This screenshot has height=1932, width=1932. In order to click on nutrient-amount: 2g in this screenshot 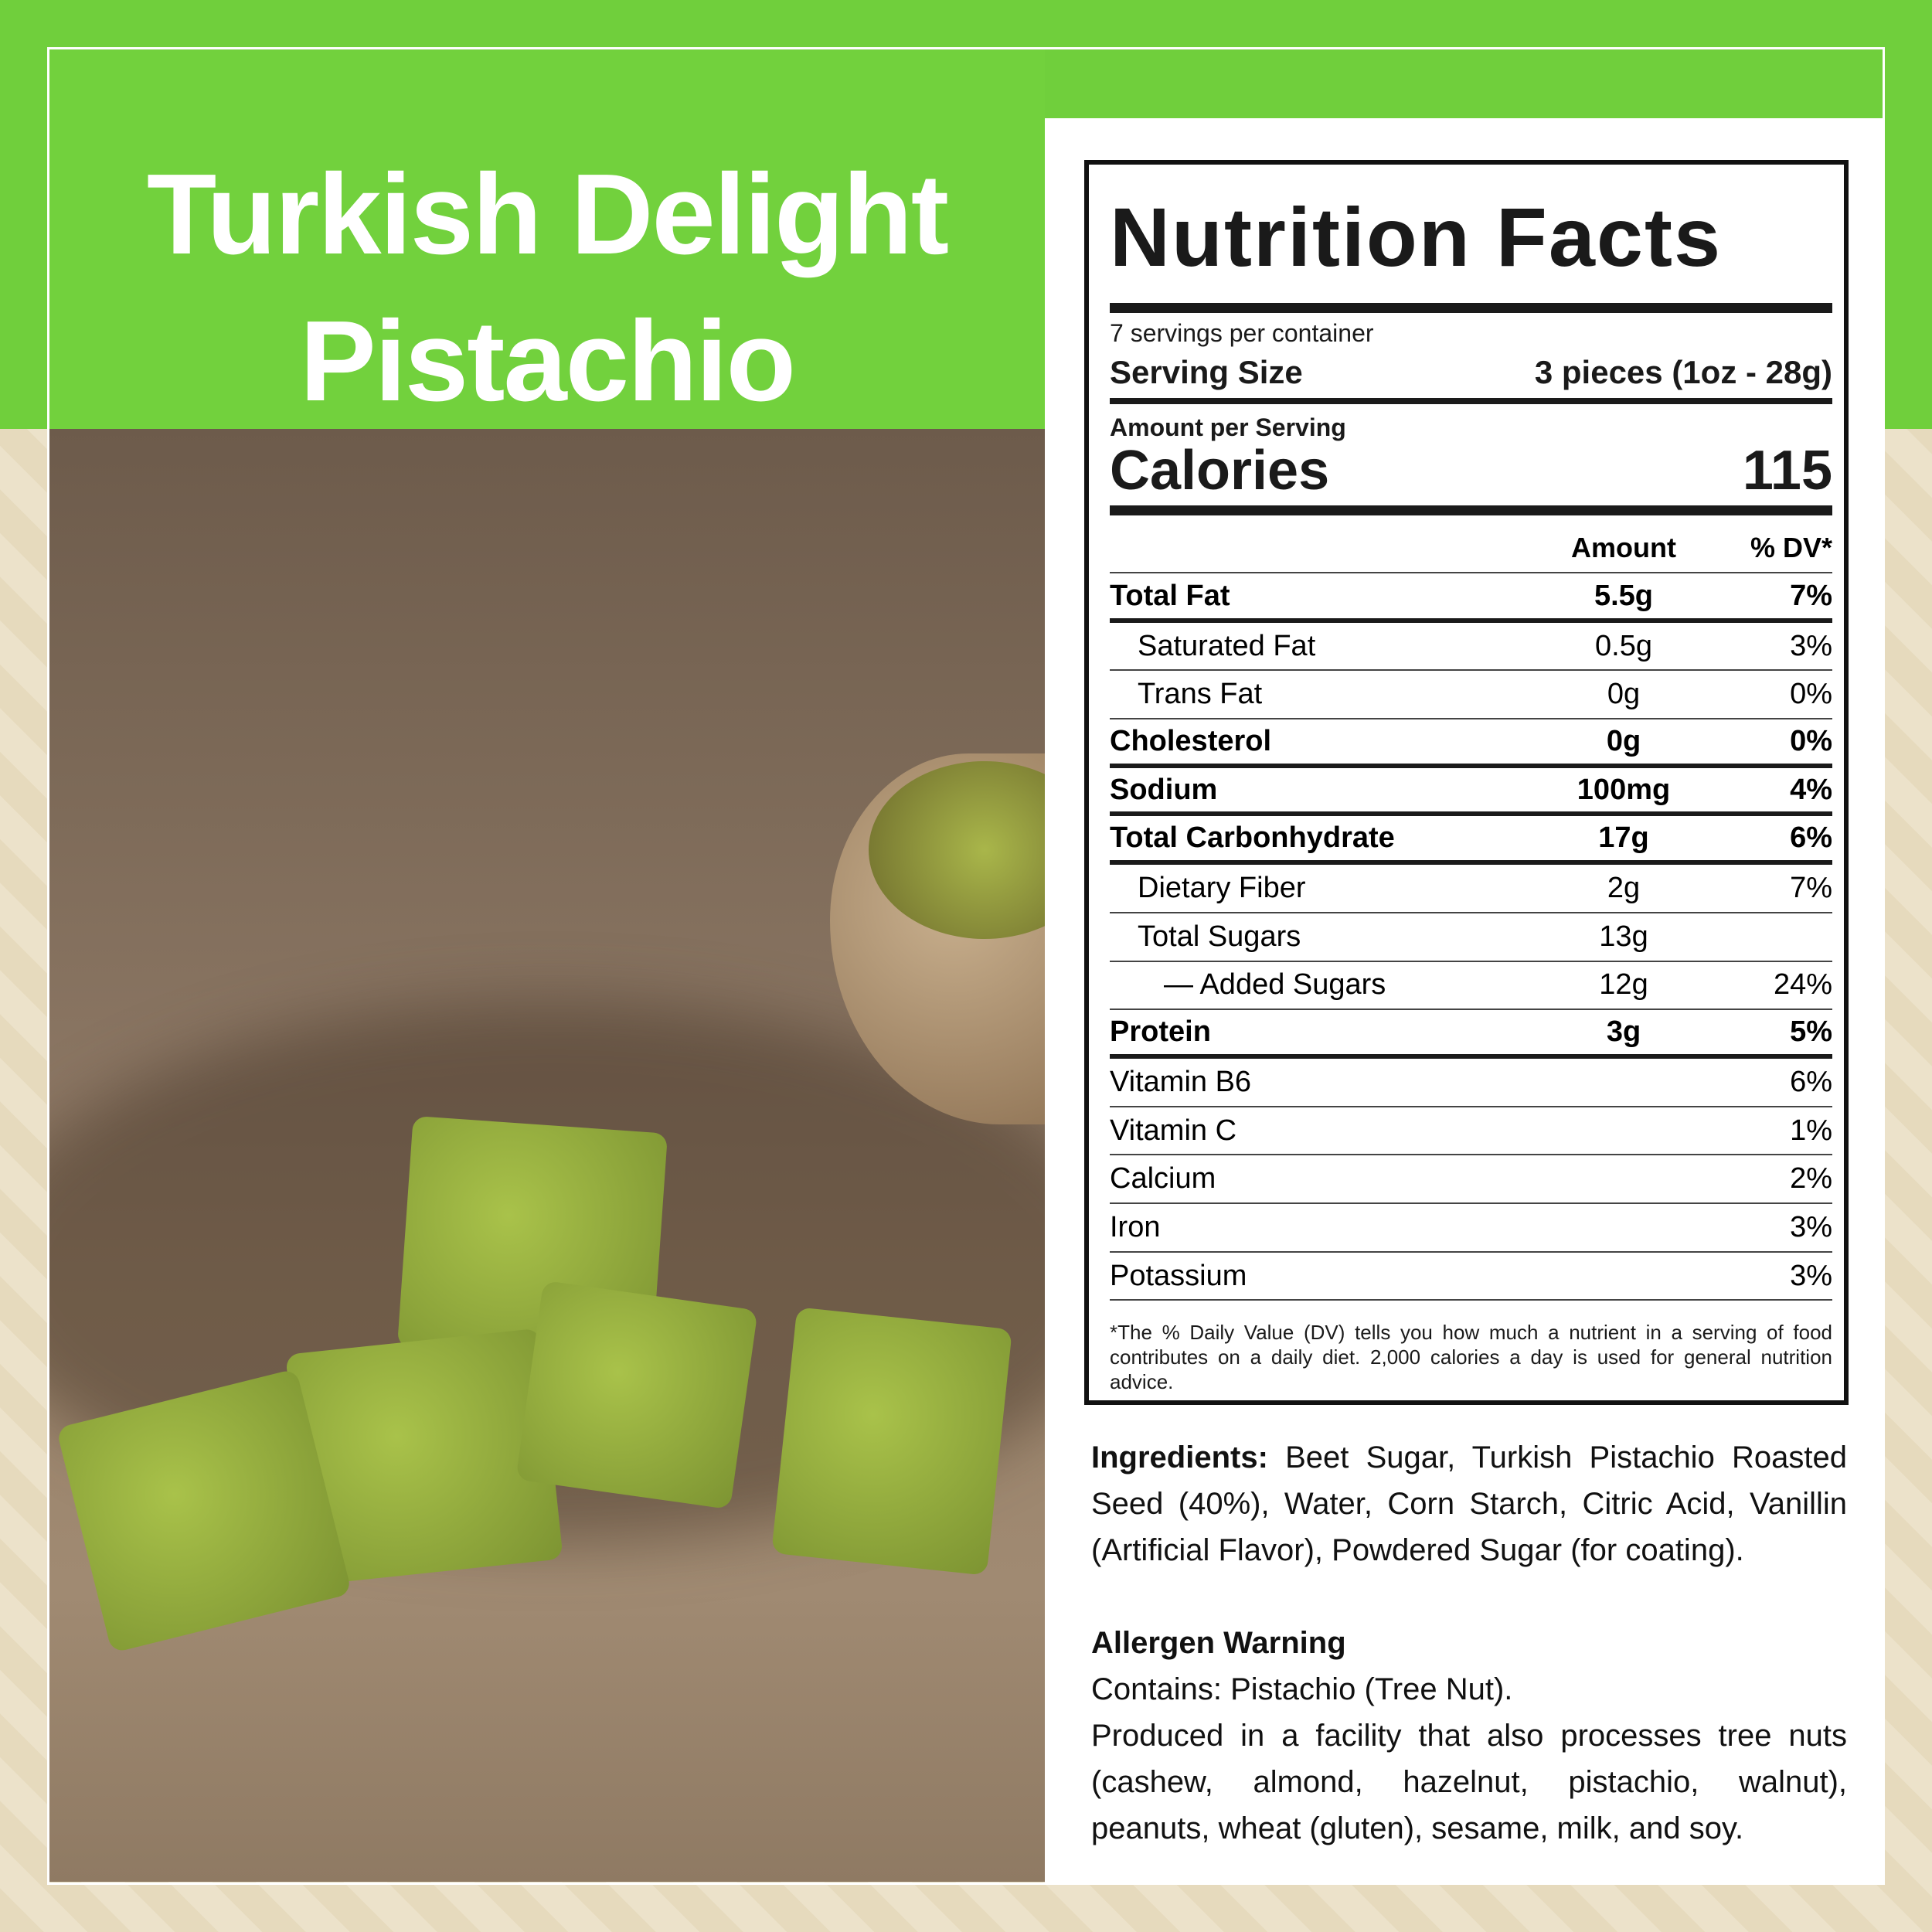, I will do `click(1624, 889)`.